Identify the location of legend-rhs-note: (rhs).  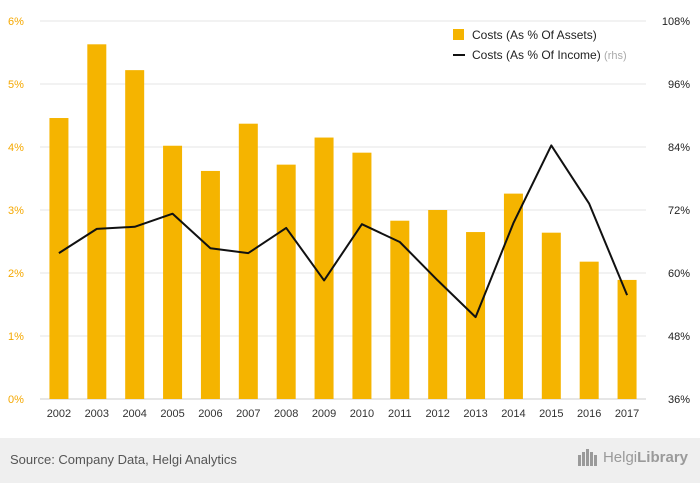
(615, 56).